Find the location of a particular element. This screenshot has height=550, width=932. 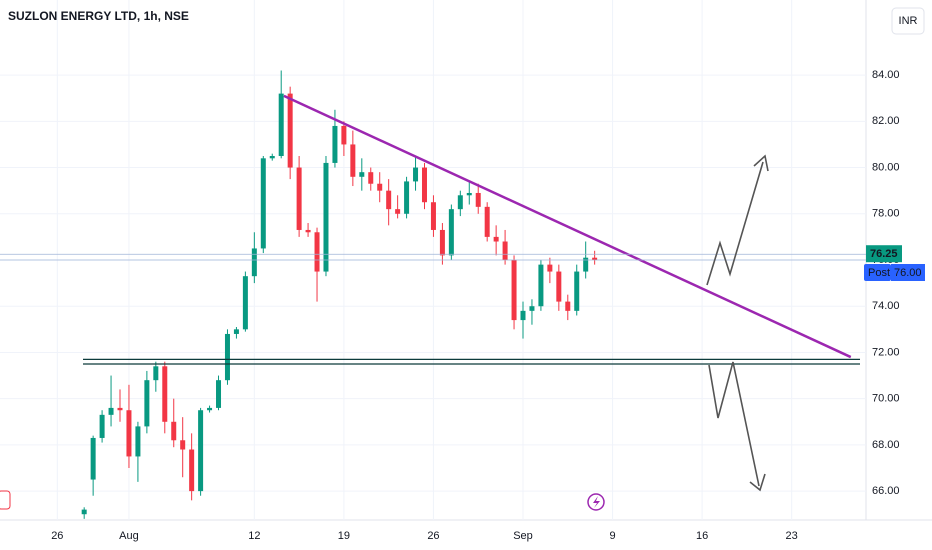

y-tick-label: 80.00 is located at coordinates (886, 167).